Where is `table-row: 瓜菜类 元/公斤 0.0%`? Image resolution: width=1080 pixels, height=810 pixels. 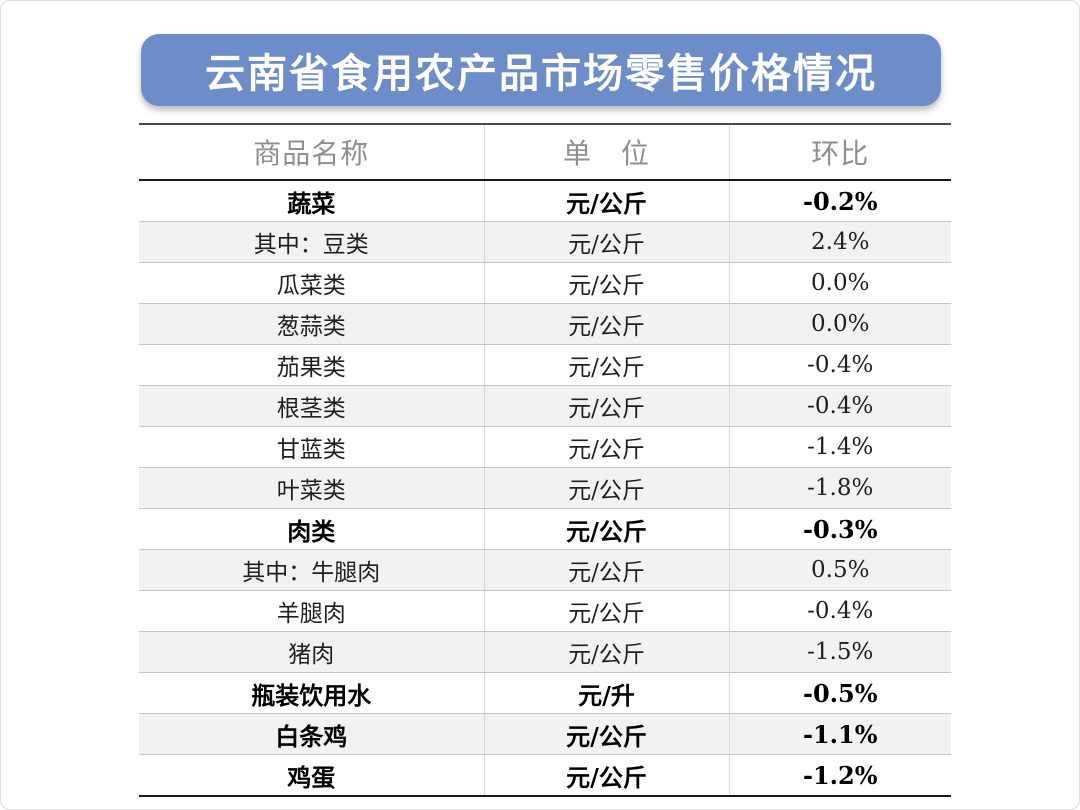 table-row: 瓜菜类 元/公斤 0.0% is located at coordinates (545, 283).